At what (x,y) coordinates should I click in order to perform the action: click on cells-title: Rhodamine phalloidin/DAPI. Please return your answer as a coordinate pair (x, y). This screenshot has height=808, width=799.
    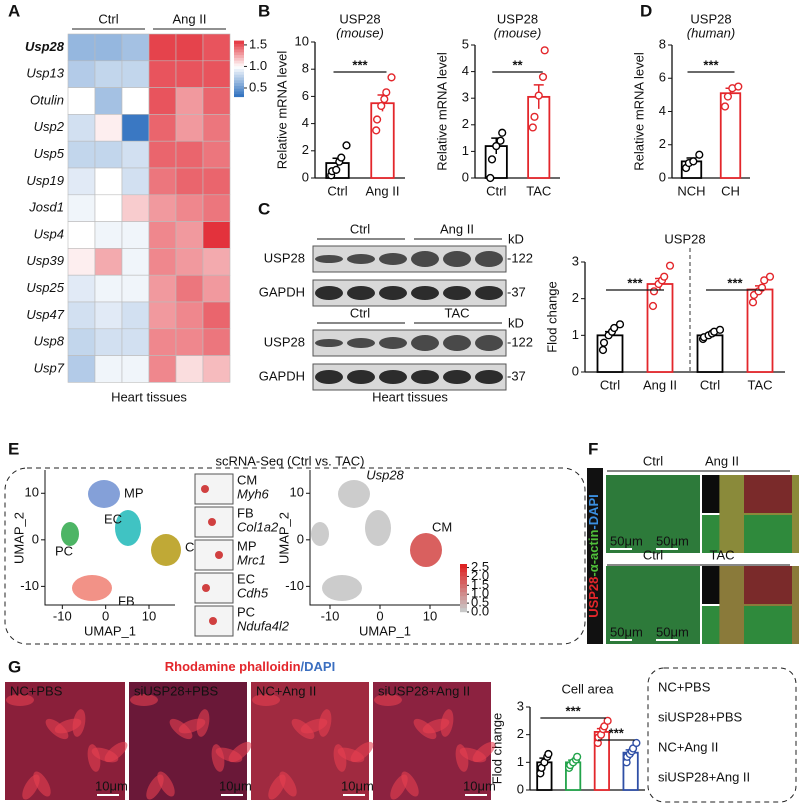
    Looking at the image, I should click on (250, 666).